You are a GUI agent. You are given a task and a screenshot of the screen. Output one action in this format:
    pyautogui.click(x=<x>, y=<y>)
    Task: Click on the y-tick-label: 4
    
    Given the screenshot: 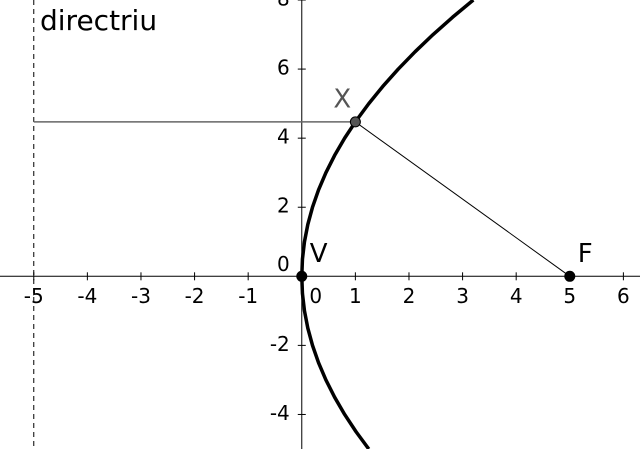 What is the action you would take?
    pyautogui.click(x=283, y=137)
    